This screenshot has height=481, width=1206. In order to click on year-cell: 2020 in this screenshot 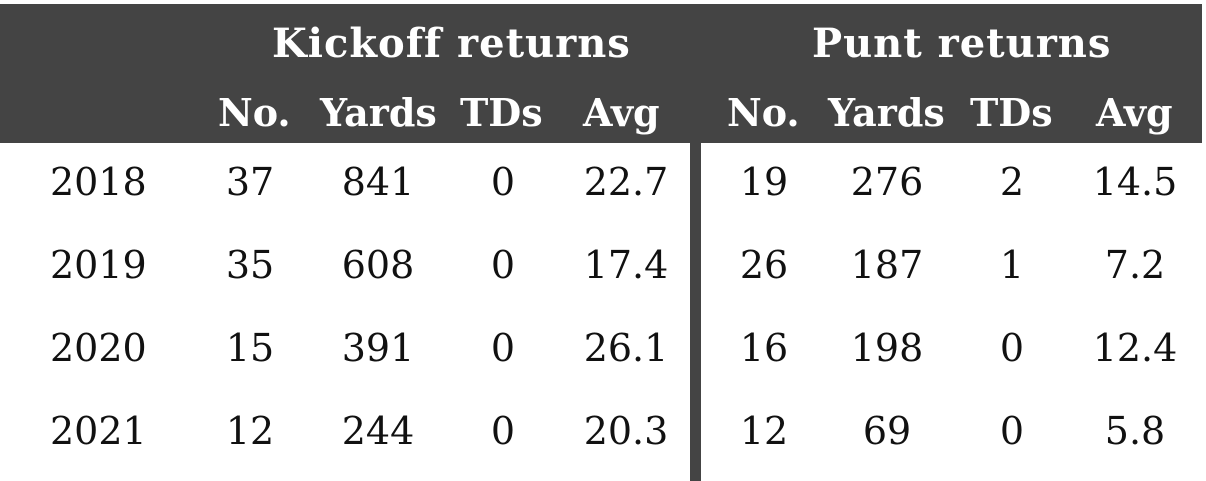, I will do `click(98, 348)`.